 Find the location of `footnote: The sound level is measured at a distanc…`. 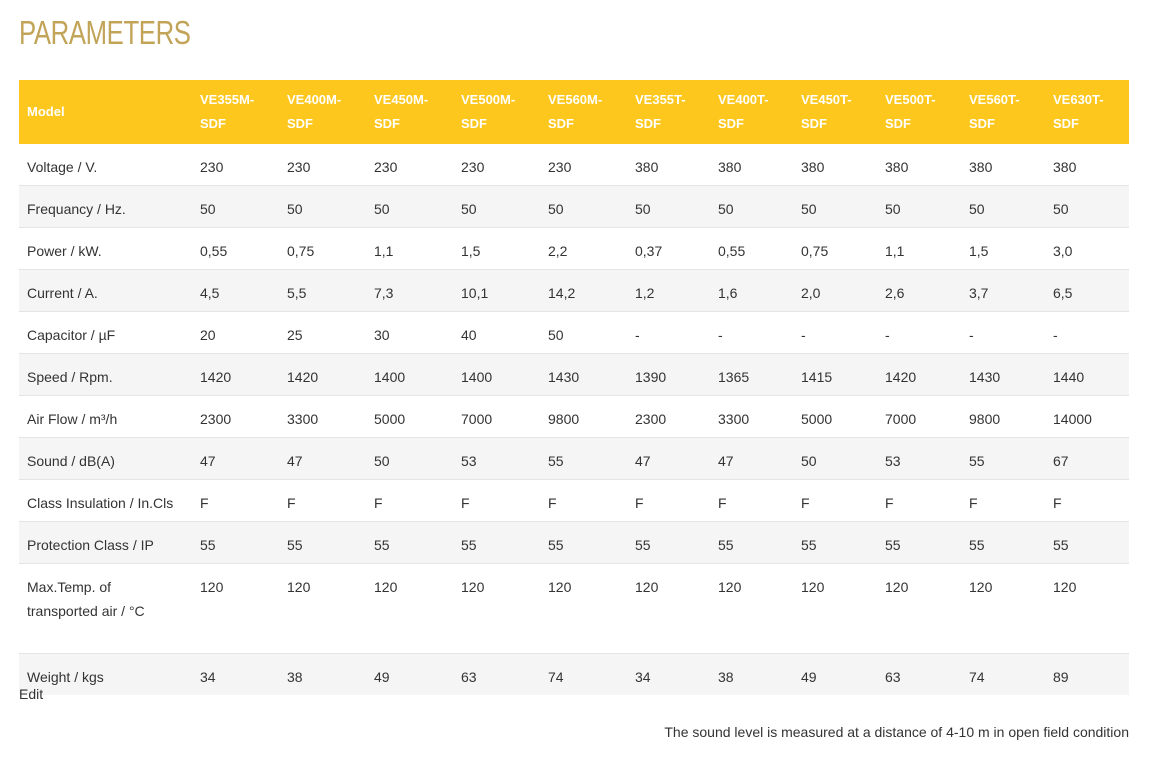

footnote: The sound level is measured at a distanc… is located at coordinates (896, 732).